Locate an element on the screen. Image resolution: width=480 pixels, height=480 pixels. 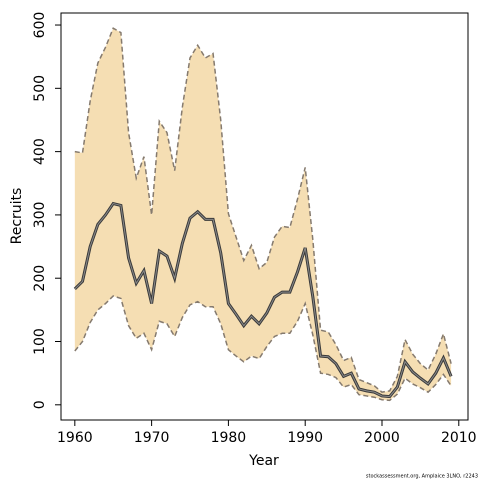
y-tick-label: 100 is located at coordinates (40, 341).